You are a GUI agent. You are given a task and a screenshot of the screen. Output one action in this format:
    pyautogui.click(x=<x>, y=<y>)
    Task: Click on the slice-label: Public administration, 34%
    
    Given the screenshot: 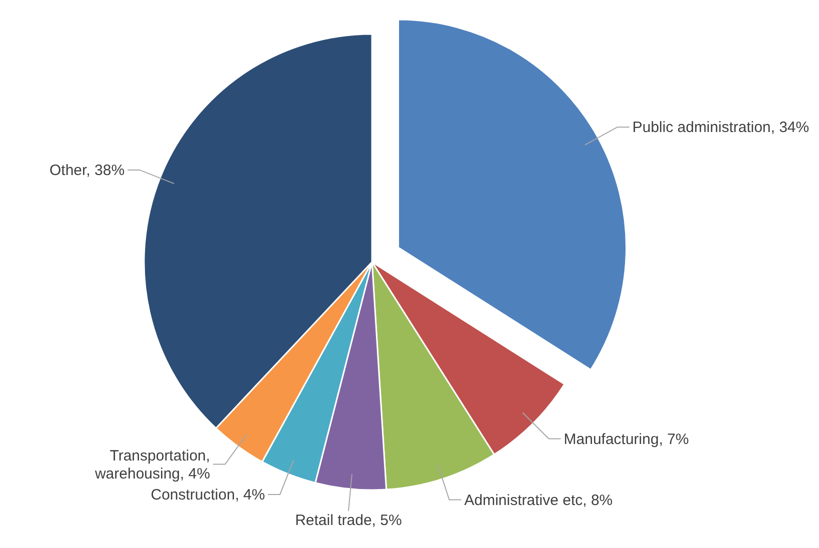 What is the action you would take?
    pyautogui.click(x=721, y=127)
    